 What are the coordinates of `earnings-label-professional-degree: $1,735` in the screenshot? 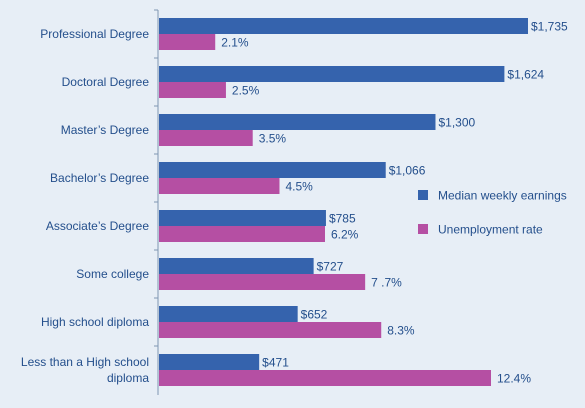 It's located at (549, 27).